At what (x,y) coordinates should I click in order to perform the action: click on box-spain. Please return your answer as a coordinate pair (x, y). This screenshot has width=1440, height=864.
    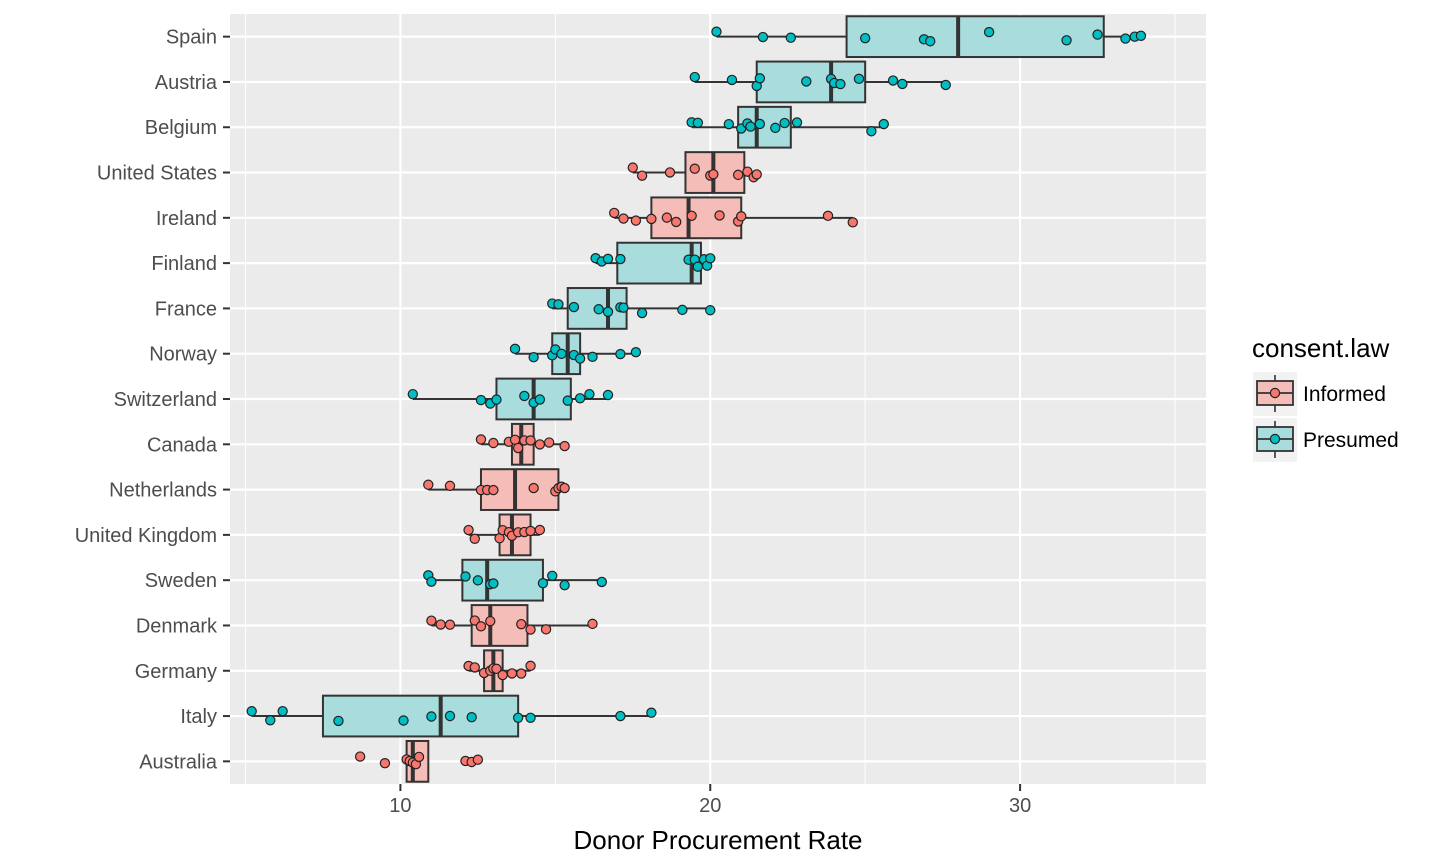
    Looking at the image, I should click on (928, 37).